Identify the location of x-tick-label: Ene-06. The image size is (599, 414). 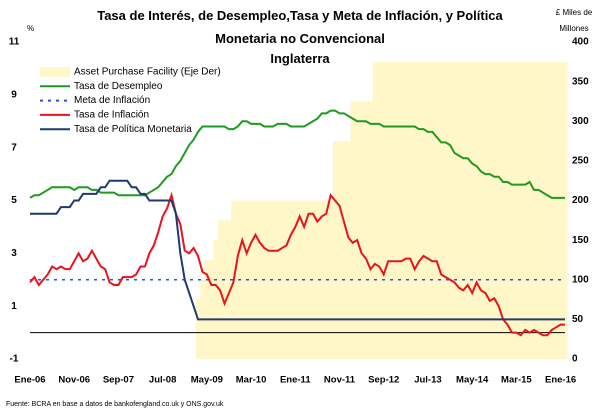
(29, 380).